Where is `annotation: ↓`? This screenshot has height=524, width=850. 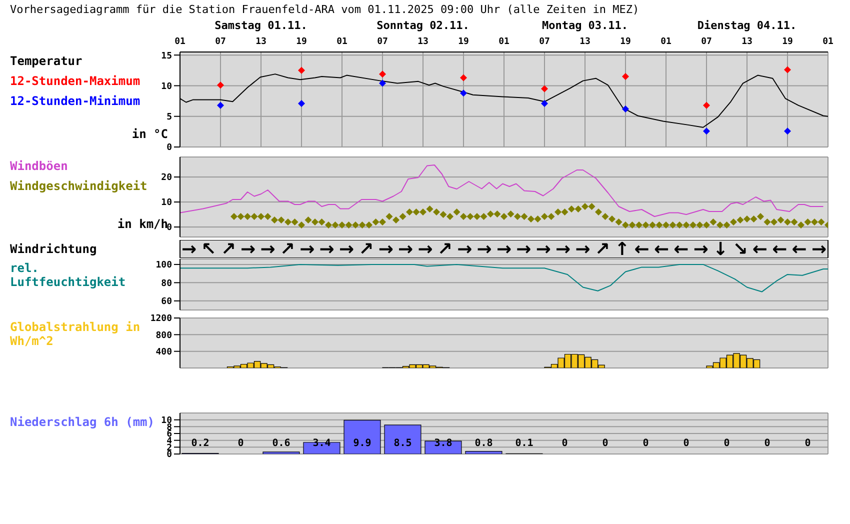 annotation: ↓ is located at coordinates (720, 249).